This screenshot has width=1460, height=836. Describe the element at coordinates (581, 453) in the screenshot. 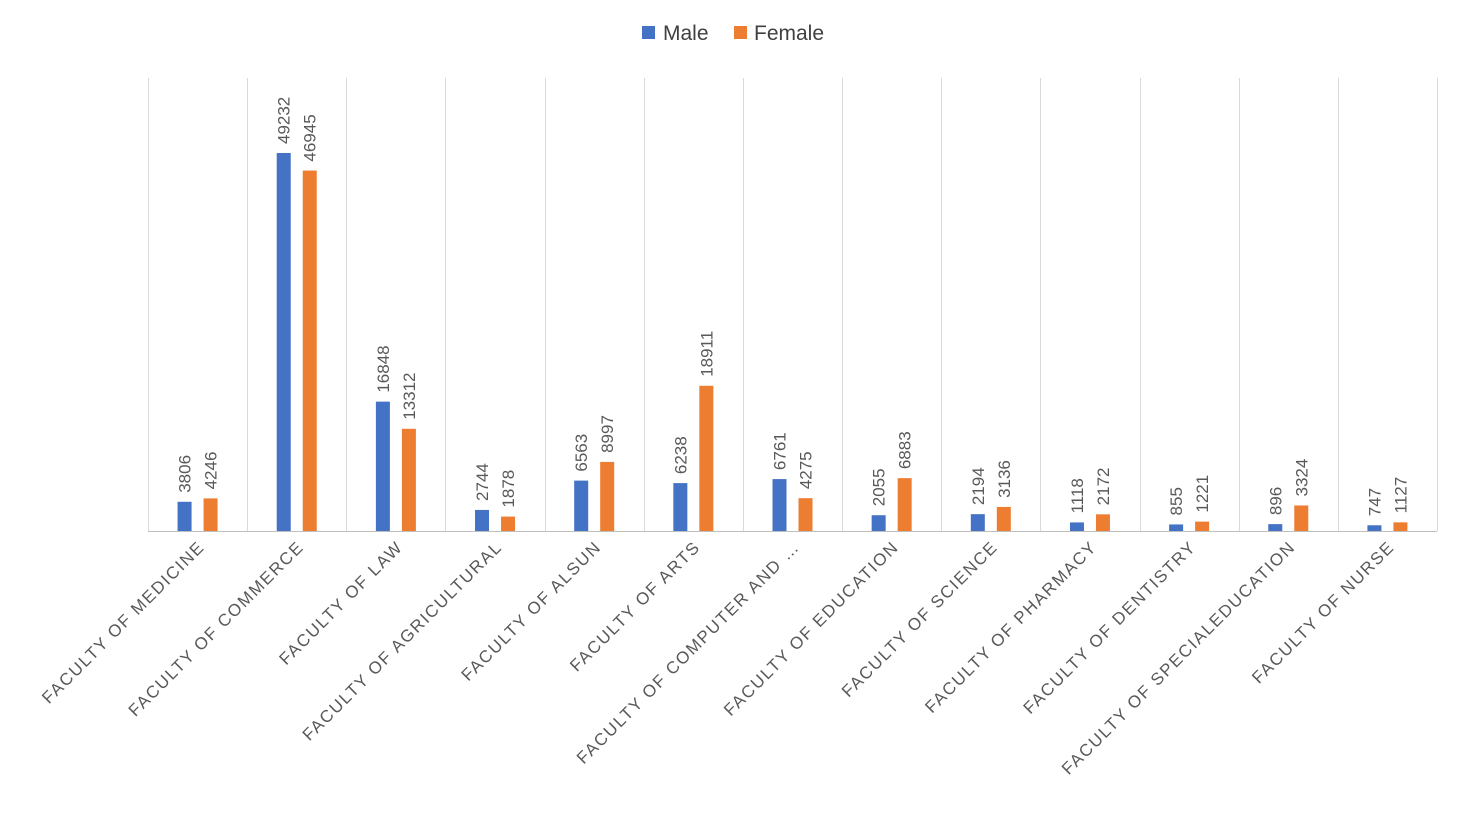

I see `data-label-male: 6563` at that location.